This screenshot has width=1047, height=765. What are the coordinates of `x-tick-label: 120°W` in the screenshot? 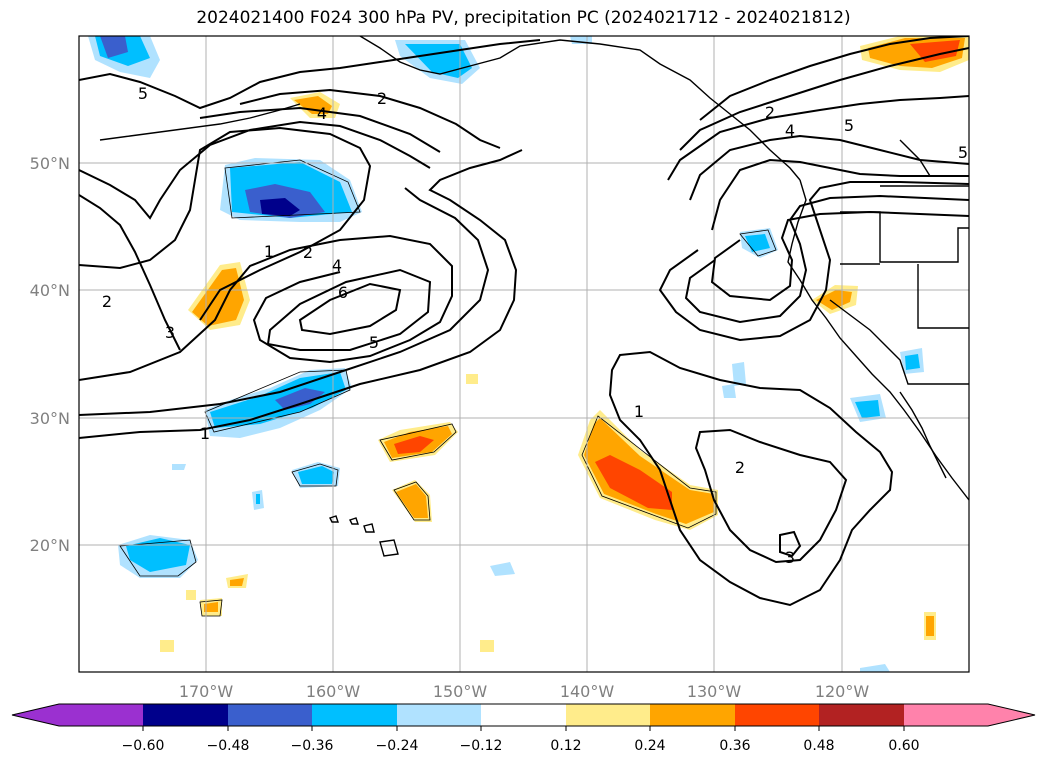 It's located at (842, 691).